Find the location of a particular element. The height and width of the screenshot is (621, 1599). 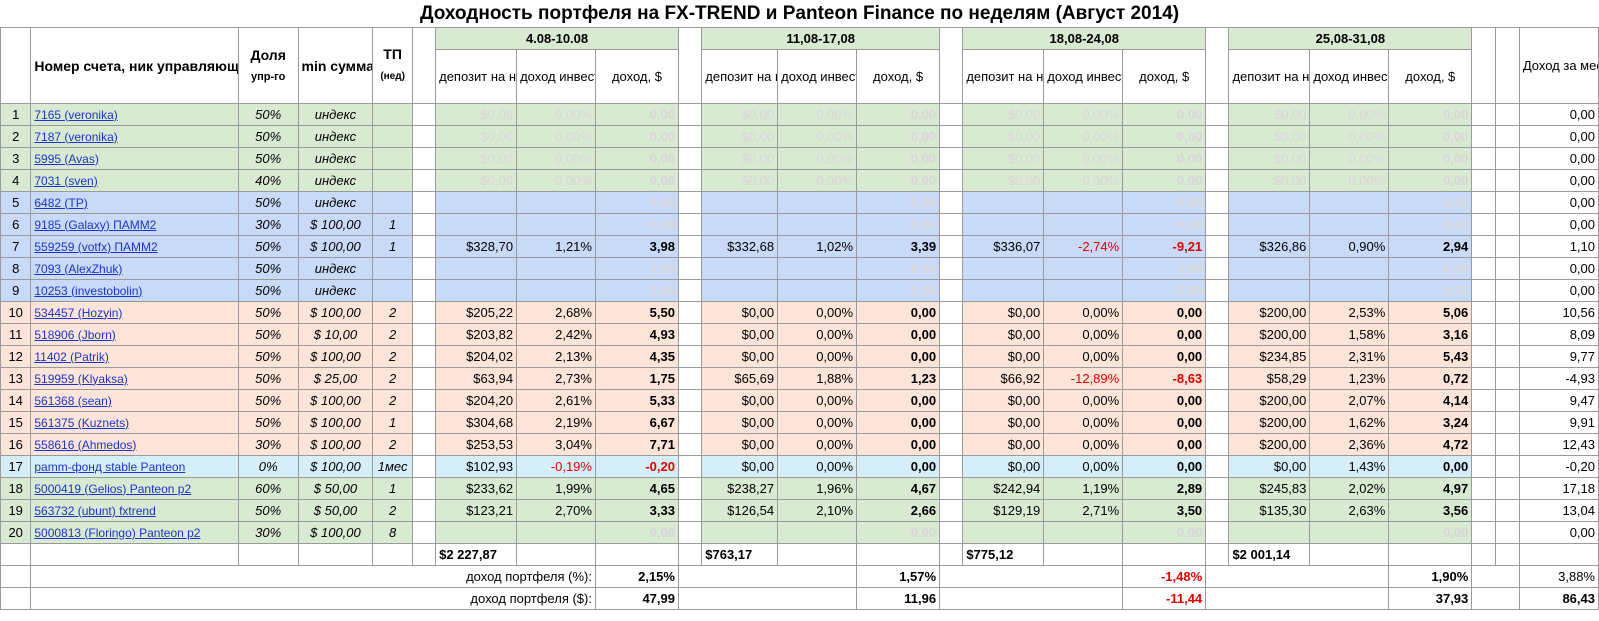

min-entry-cell: индекс is located at coordinates (335, 268).